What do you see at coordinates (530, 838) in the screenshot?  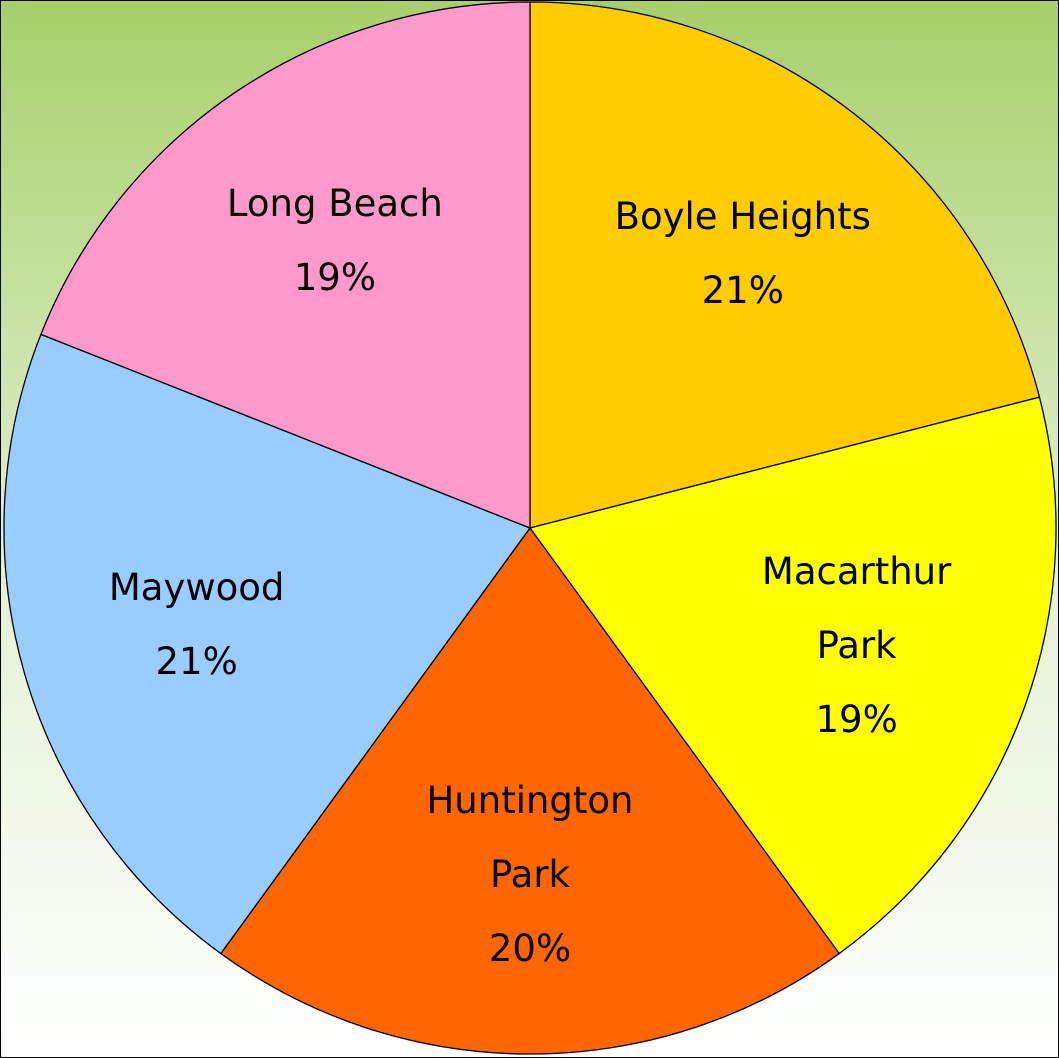 I see `category-label: Huntington Park` at bounding box center [530, 838].